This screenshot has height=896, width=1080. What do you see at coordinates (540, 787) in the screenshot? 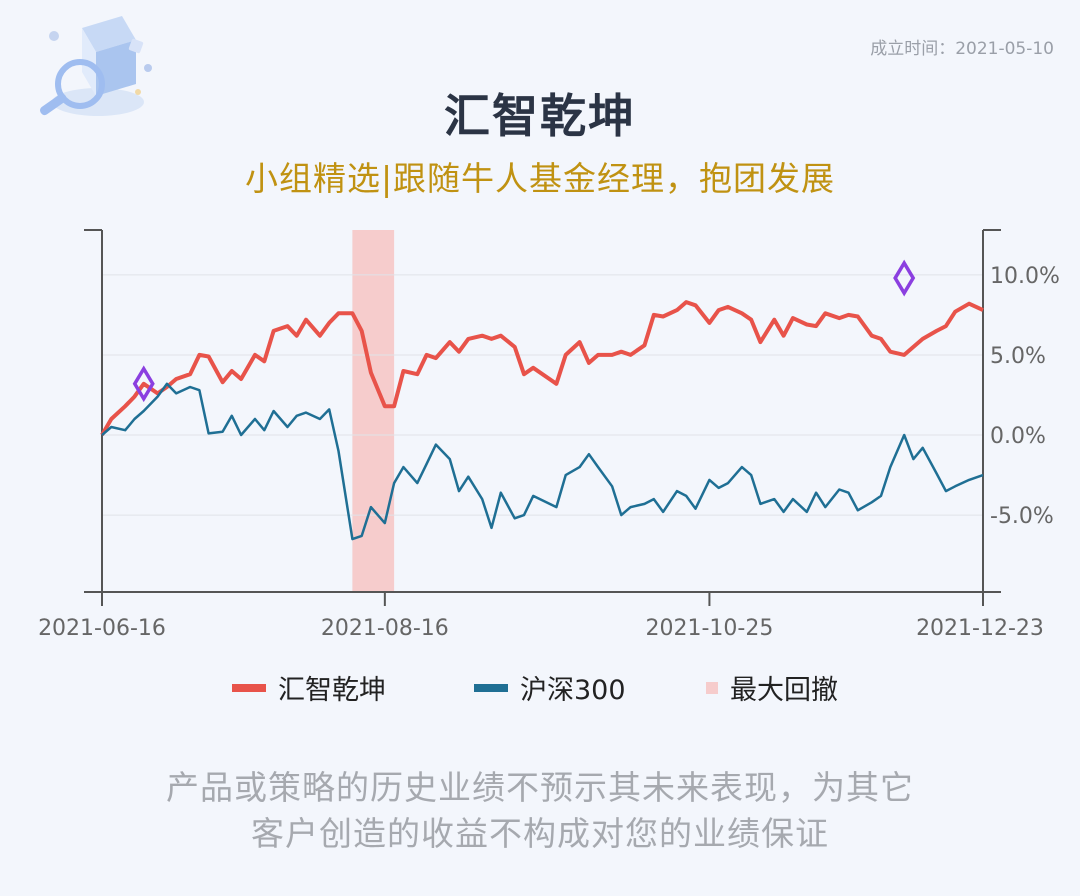
I see `disclaimer-line-1: 产品或策略的历史业绩不预示其未来表现，为其它` at bounding box center [540, 787].